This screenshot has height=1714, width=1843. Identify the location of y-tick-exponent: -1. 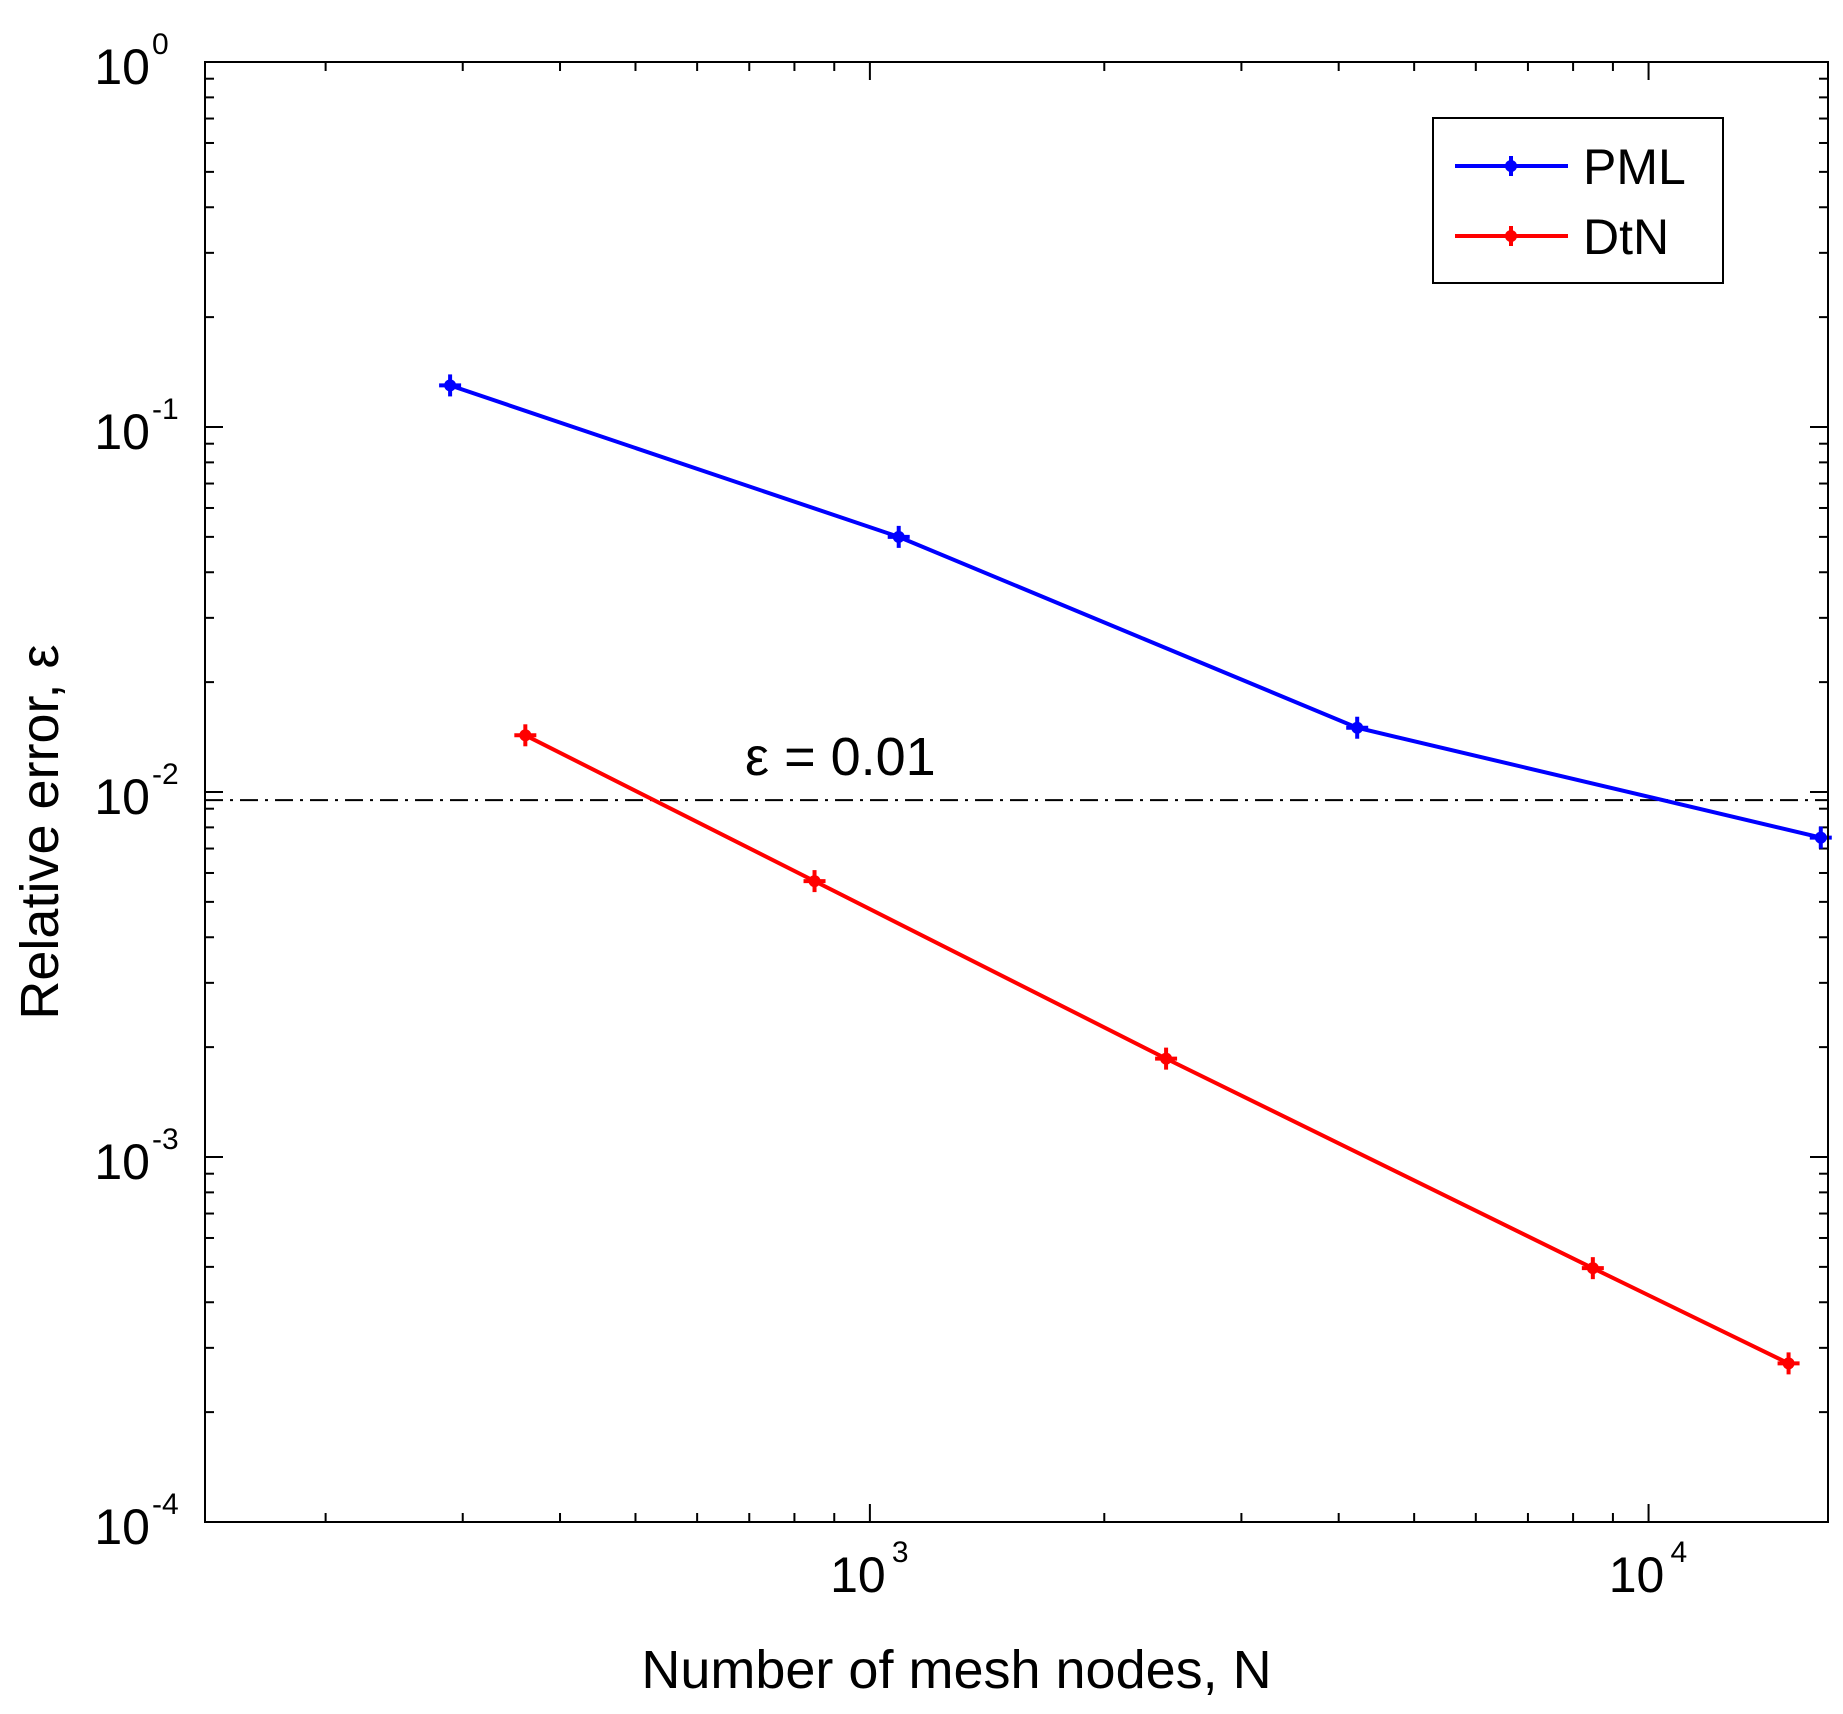
(165, 409).